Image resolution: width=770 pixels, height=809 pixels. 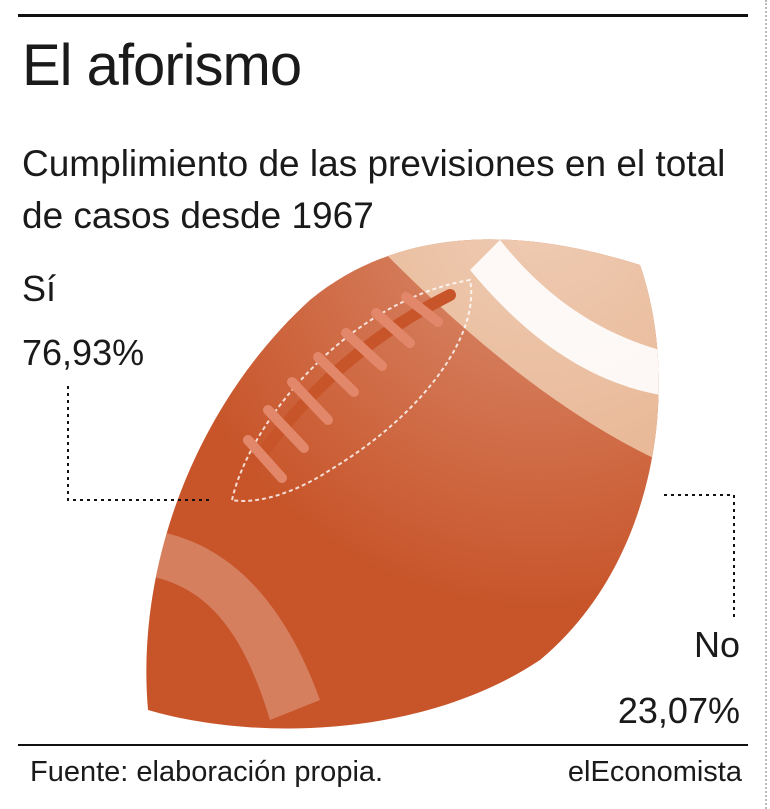 I want to click on slice-value-no: 23,07%, so click(x=678, y=710).